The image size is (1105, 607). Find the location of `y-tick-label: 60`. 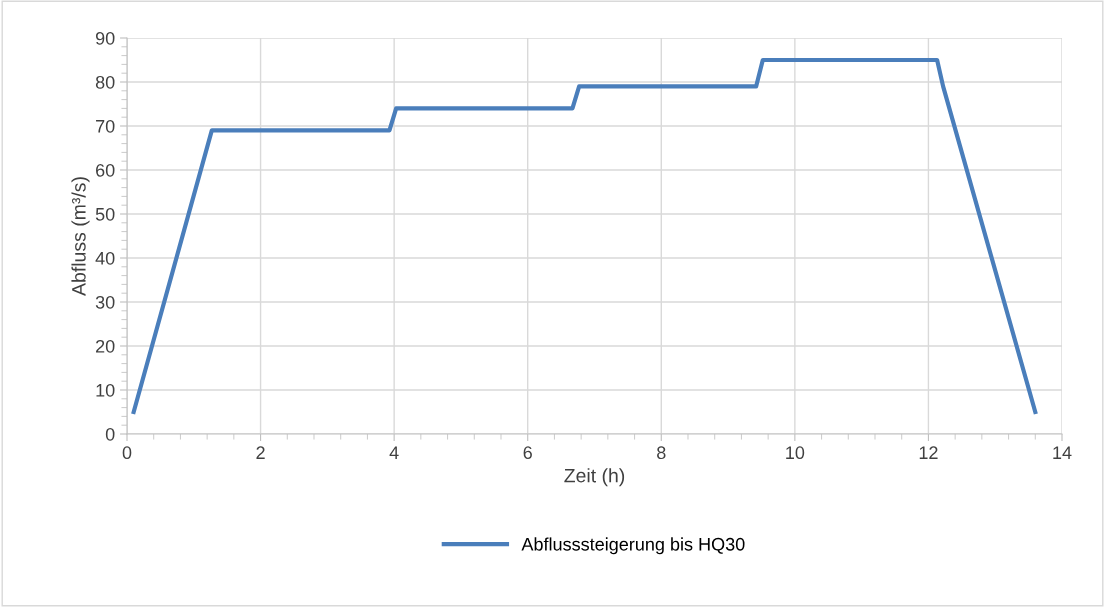

y-tick-label: 60 is located at coordinates (105, 170).